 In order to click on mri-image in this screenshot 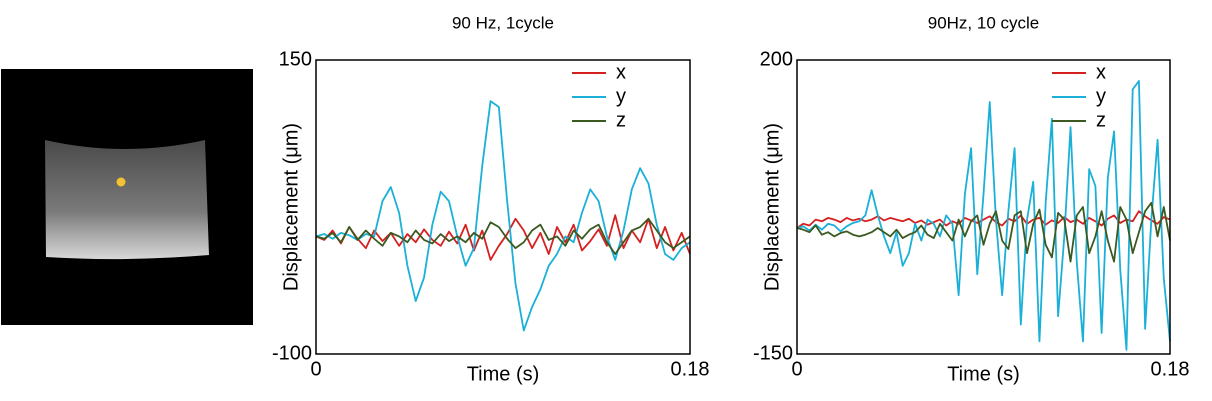, I will do `click(127, 197)`.